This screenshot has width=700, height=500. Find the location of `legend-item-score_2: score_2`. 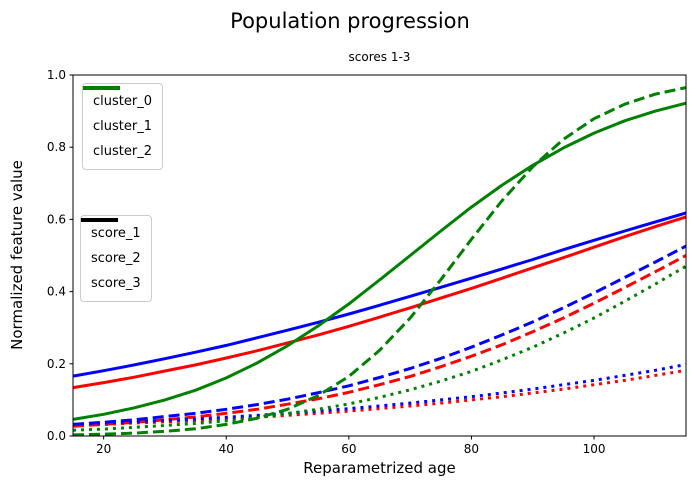

legend-item-score_2: score_2 is located at coordinates (111, 244).